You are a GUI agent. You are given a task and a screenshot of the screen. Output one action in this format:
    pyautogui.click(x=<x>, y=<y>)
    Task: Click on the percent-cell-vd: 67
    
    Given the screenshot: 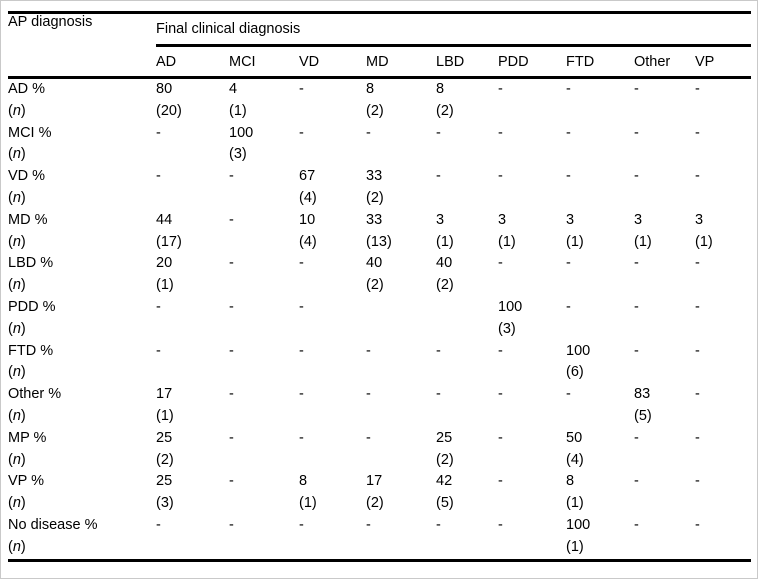 What is the action you would take?
    pyautogui.click(x=307, y=176)
    